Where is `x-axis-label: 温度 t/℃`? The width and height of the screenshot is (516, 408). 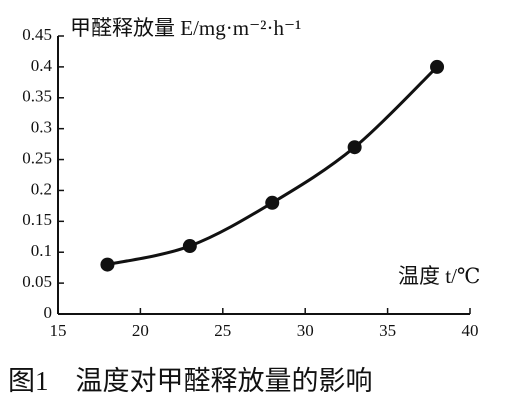 x-axis-label: 温度 t/℃ is located at coordinates (439, 276).